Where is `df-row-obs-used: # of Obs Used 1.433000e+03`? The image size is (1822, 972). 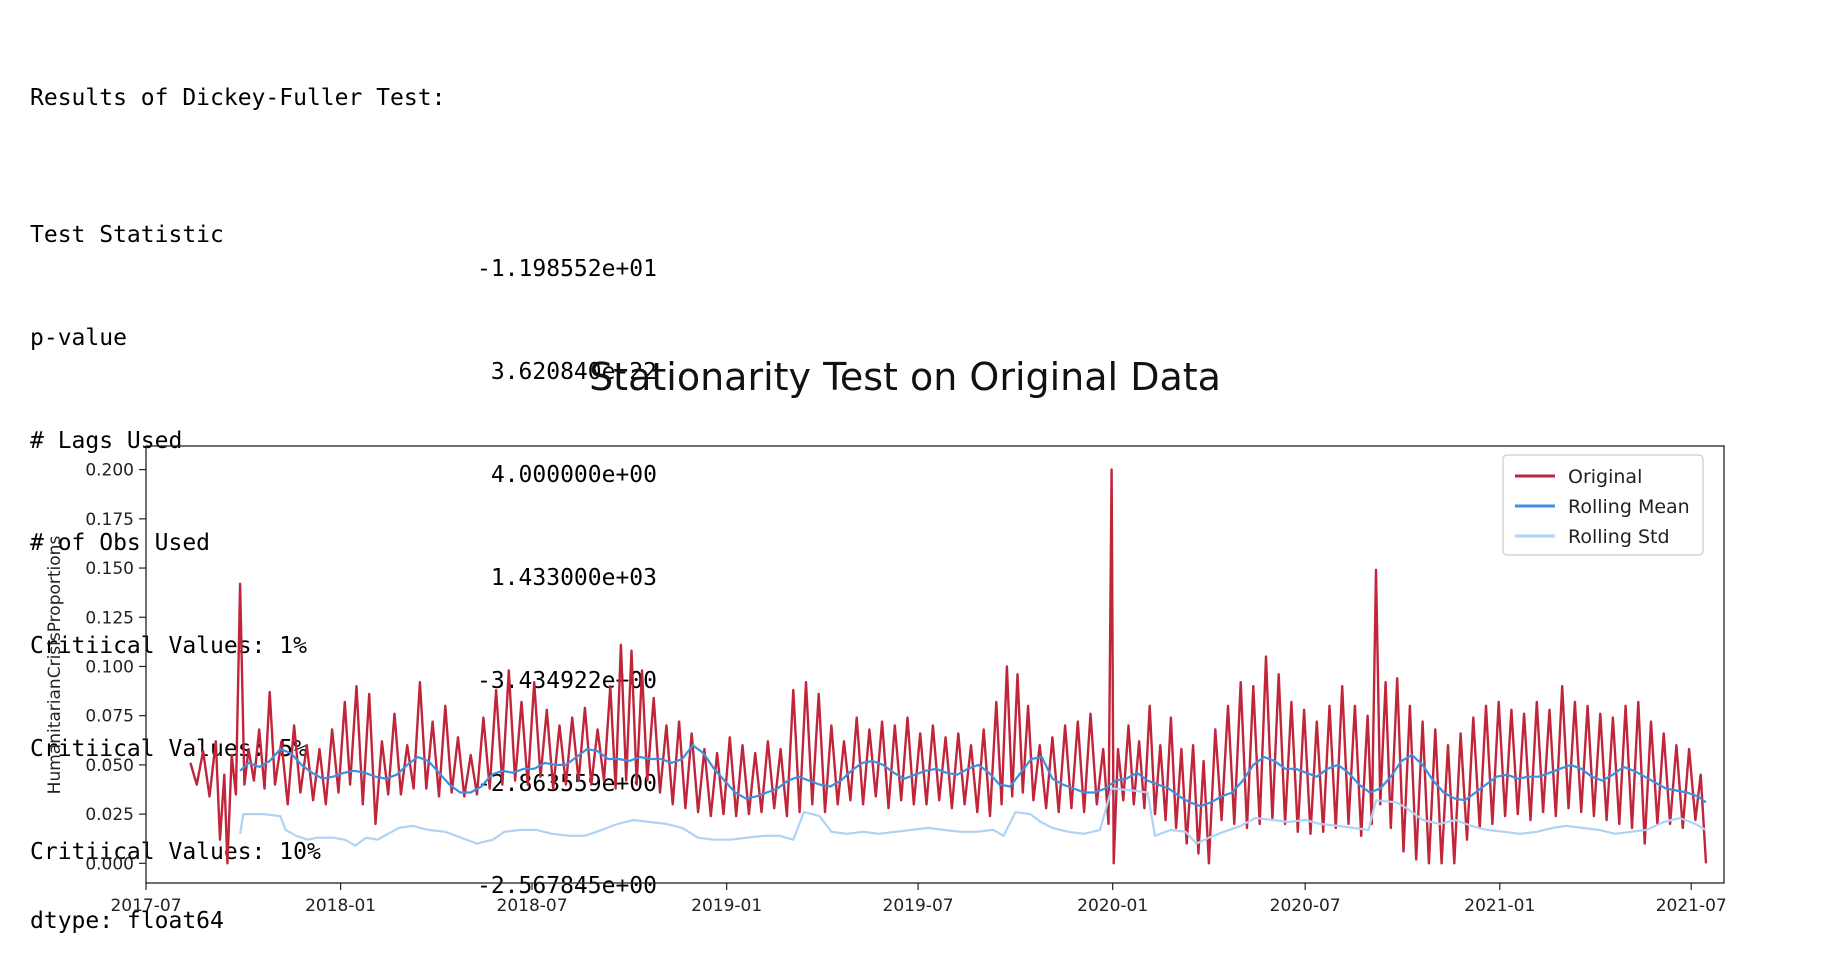
df-row-obs-used: # of Obs Used 1.433000e+03 is located at coordinates (343, 541).